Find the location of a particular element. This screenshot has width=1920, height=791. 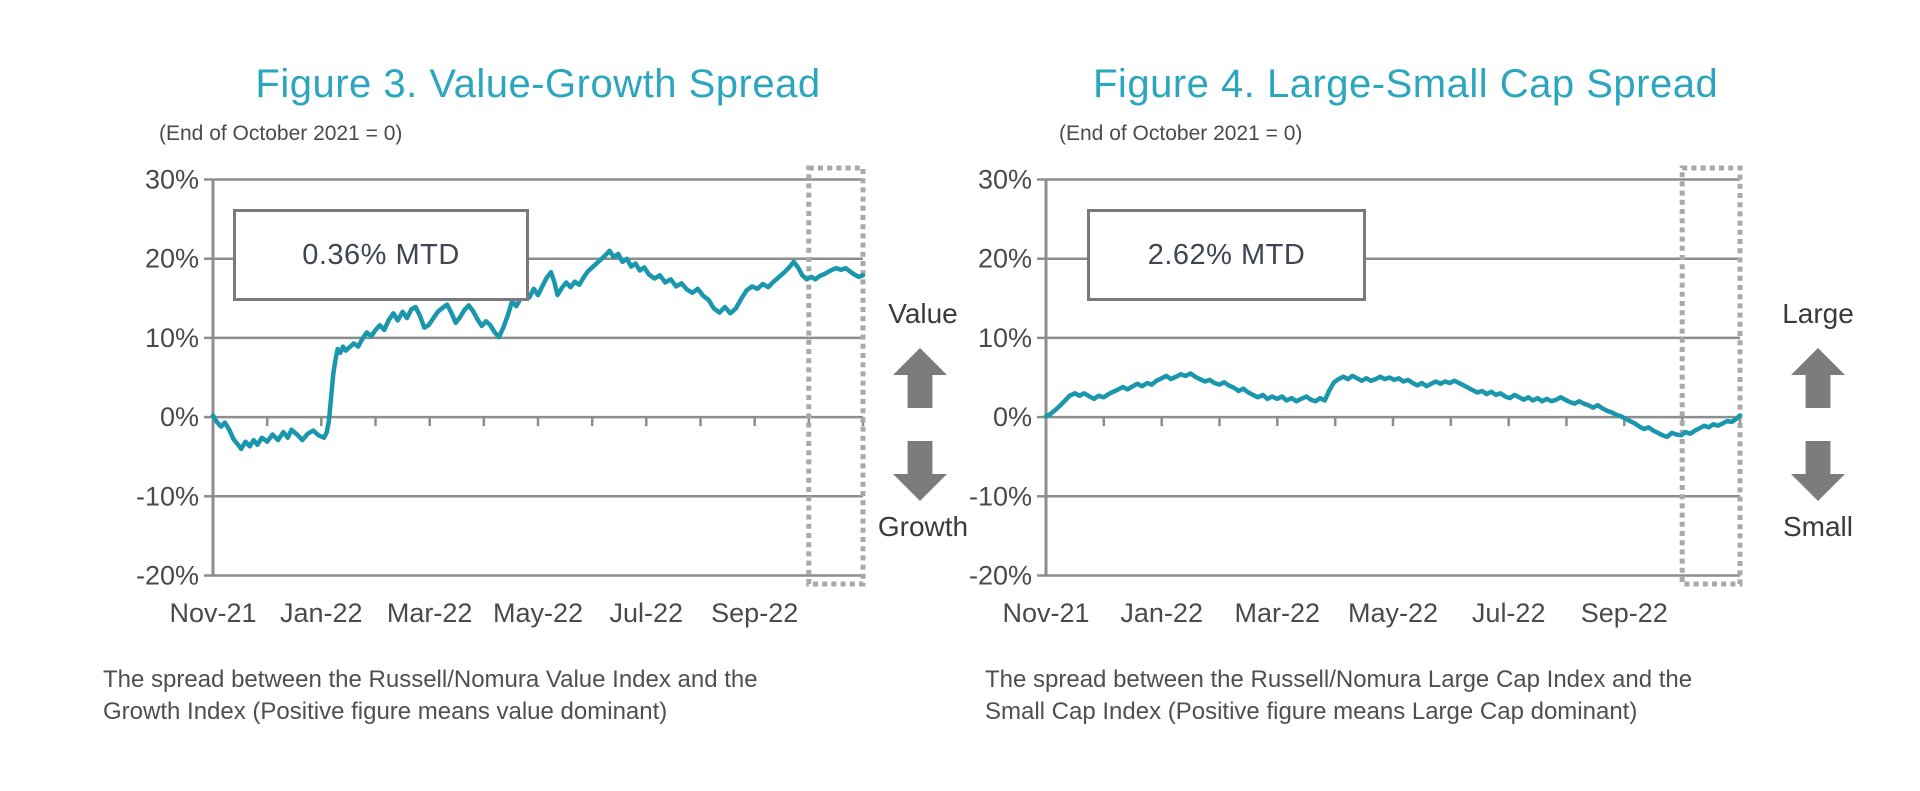

figure3-subtitle: (End of October 2021 = 0) is located at coordinates (281, 133).